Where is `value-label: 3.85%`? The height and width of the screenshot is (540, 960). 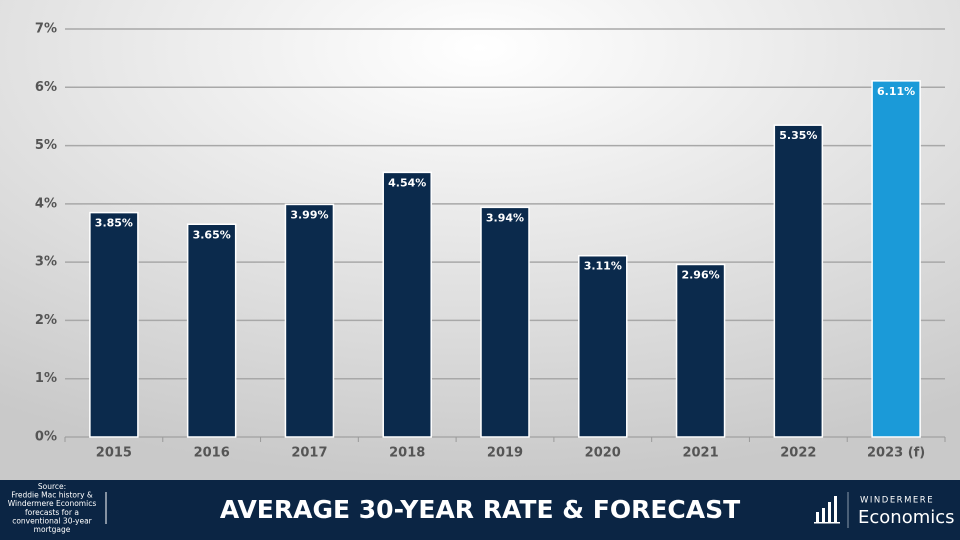
value-label: 3.85% is located at coordinates (114, 223).